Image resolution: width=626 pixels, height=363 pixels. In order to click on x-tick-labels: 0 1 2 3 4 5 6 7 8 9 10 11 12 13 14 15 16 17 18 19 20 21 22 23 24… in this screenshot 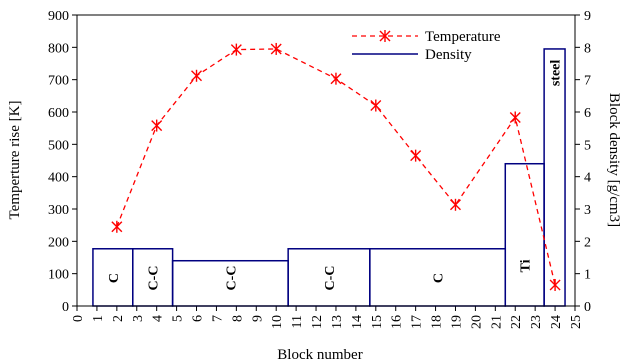, I will do `click(327, 317)`.